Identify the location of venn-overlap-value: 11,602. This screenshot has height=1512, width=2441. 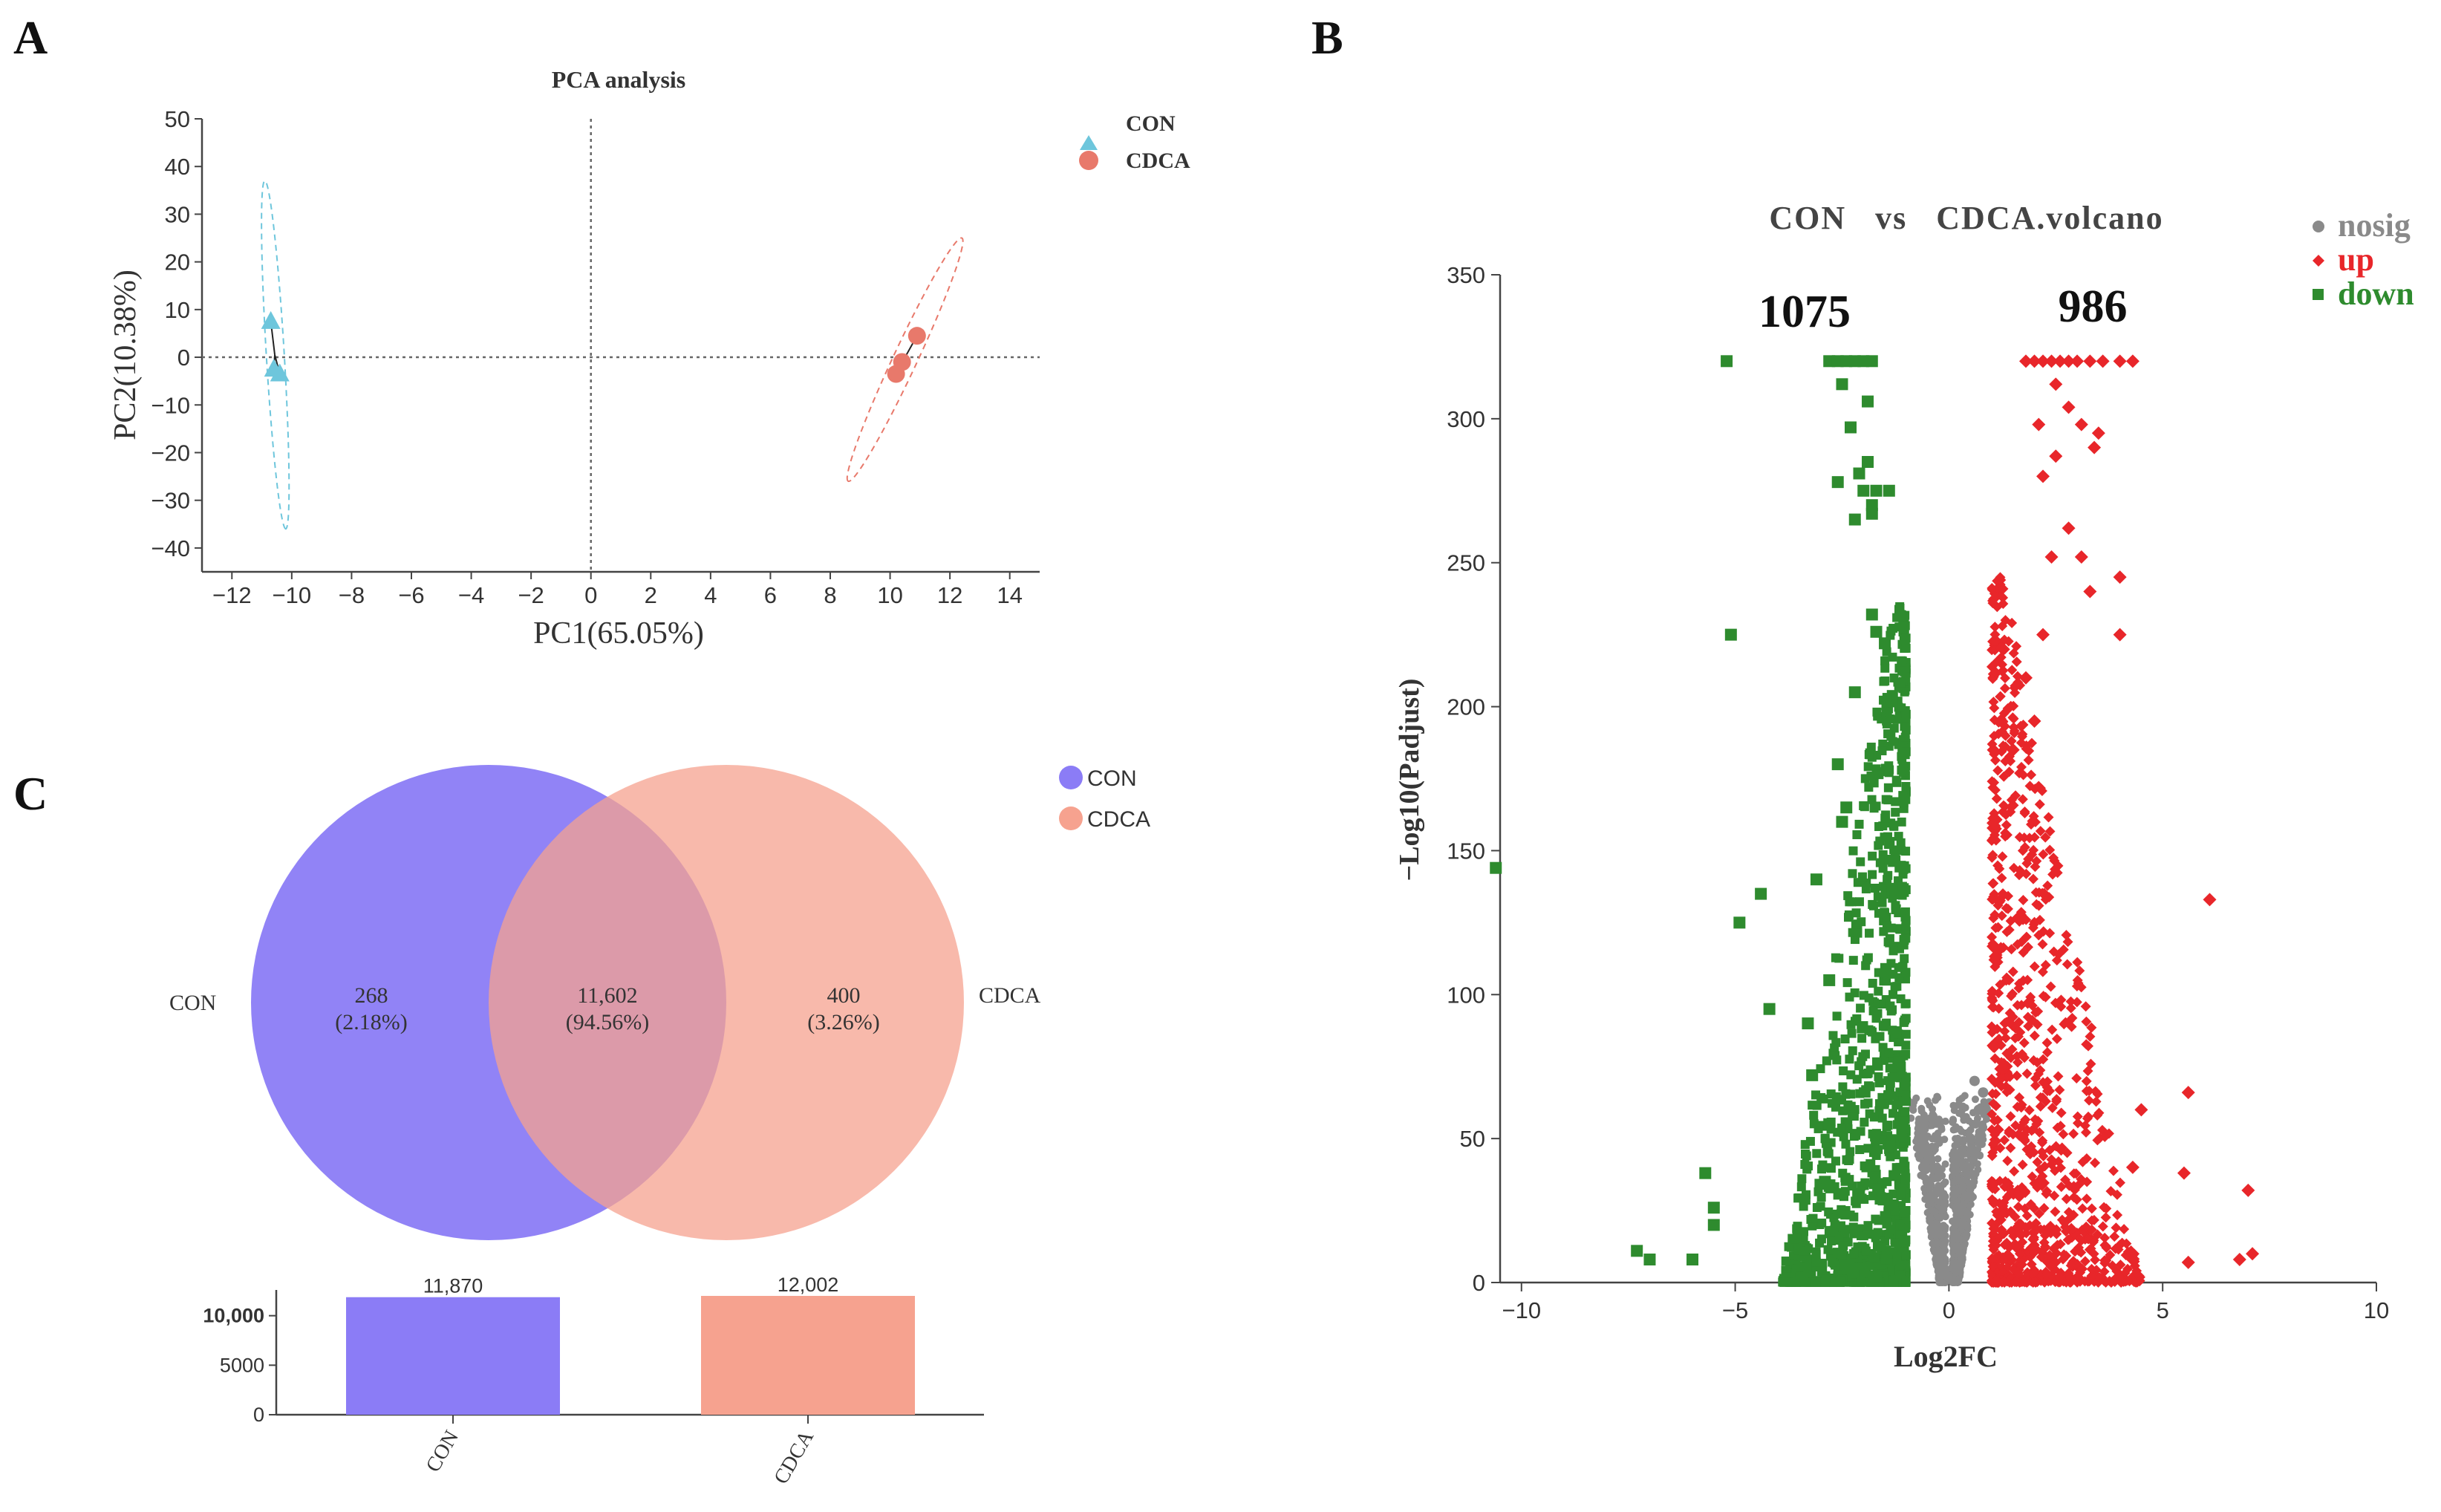
(607, 995).